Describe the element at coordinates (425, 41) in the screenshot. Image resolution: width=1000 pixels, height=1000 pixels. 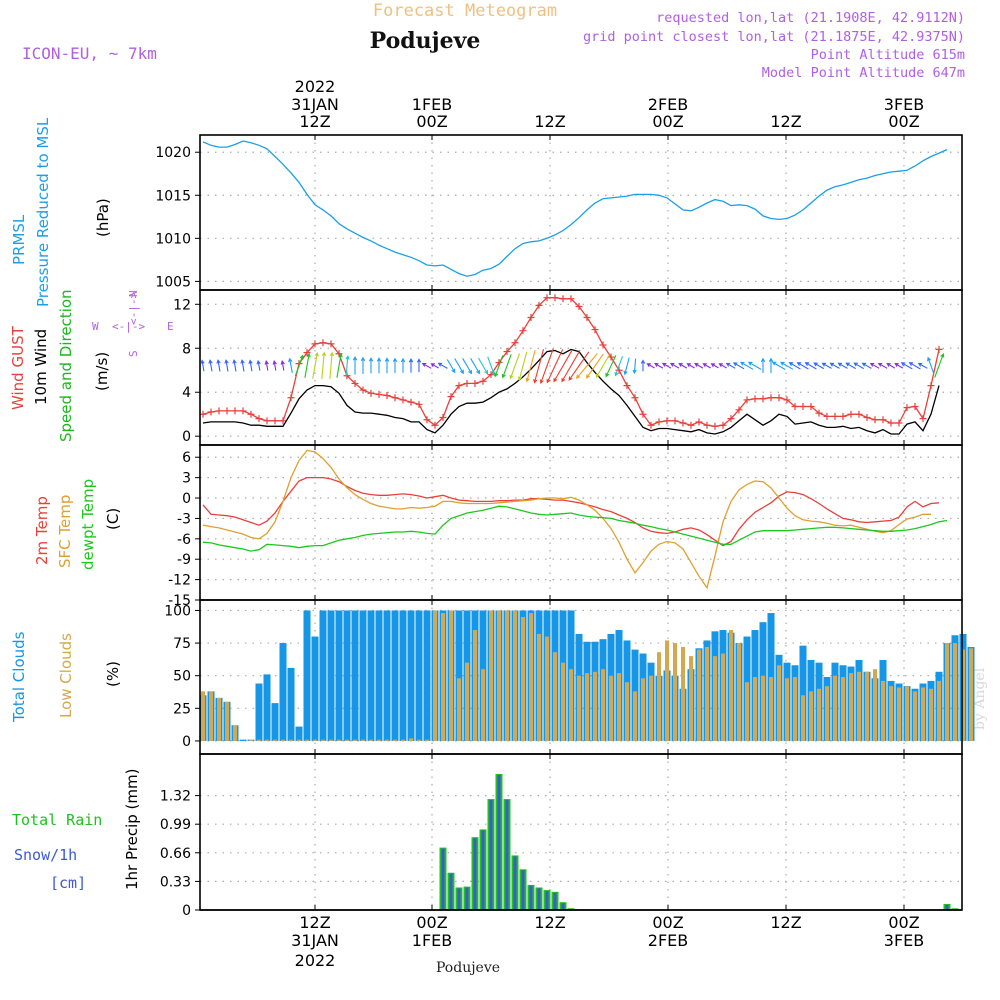
I see `location-title: Podujeve` at that location.